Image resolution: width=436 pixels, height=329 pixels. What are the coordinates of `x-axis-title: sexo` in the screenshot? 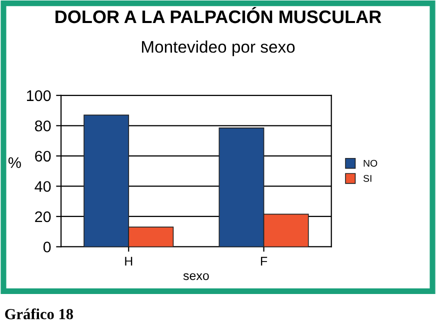 It's located at (196, 276).